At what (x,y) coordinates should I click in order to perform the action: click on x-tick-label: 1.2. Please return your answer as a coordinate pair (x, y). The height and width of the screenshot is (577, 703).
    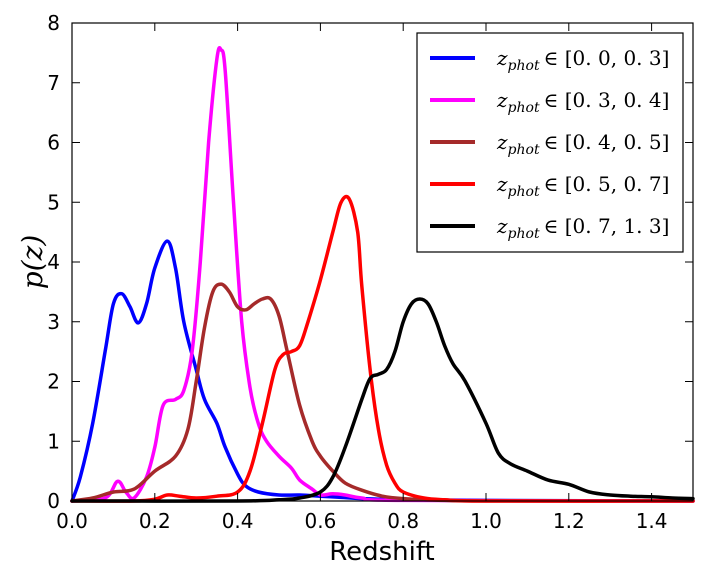
    Looking at the image, I should click on (569, 521).